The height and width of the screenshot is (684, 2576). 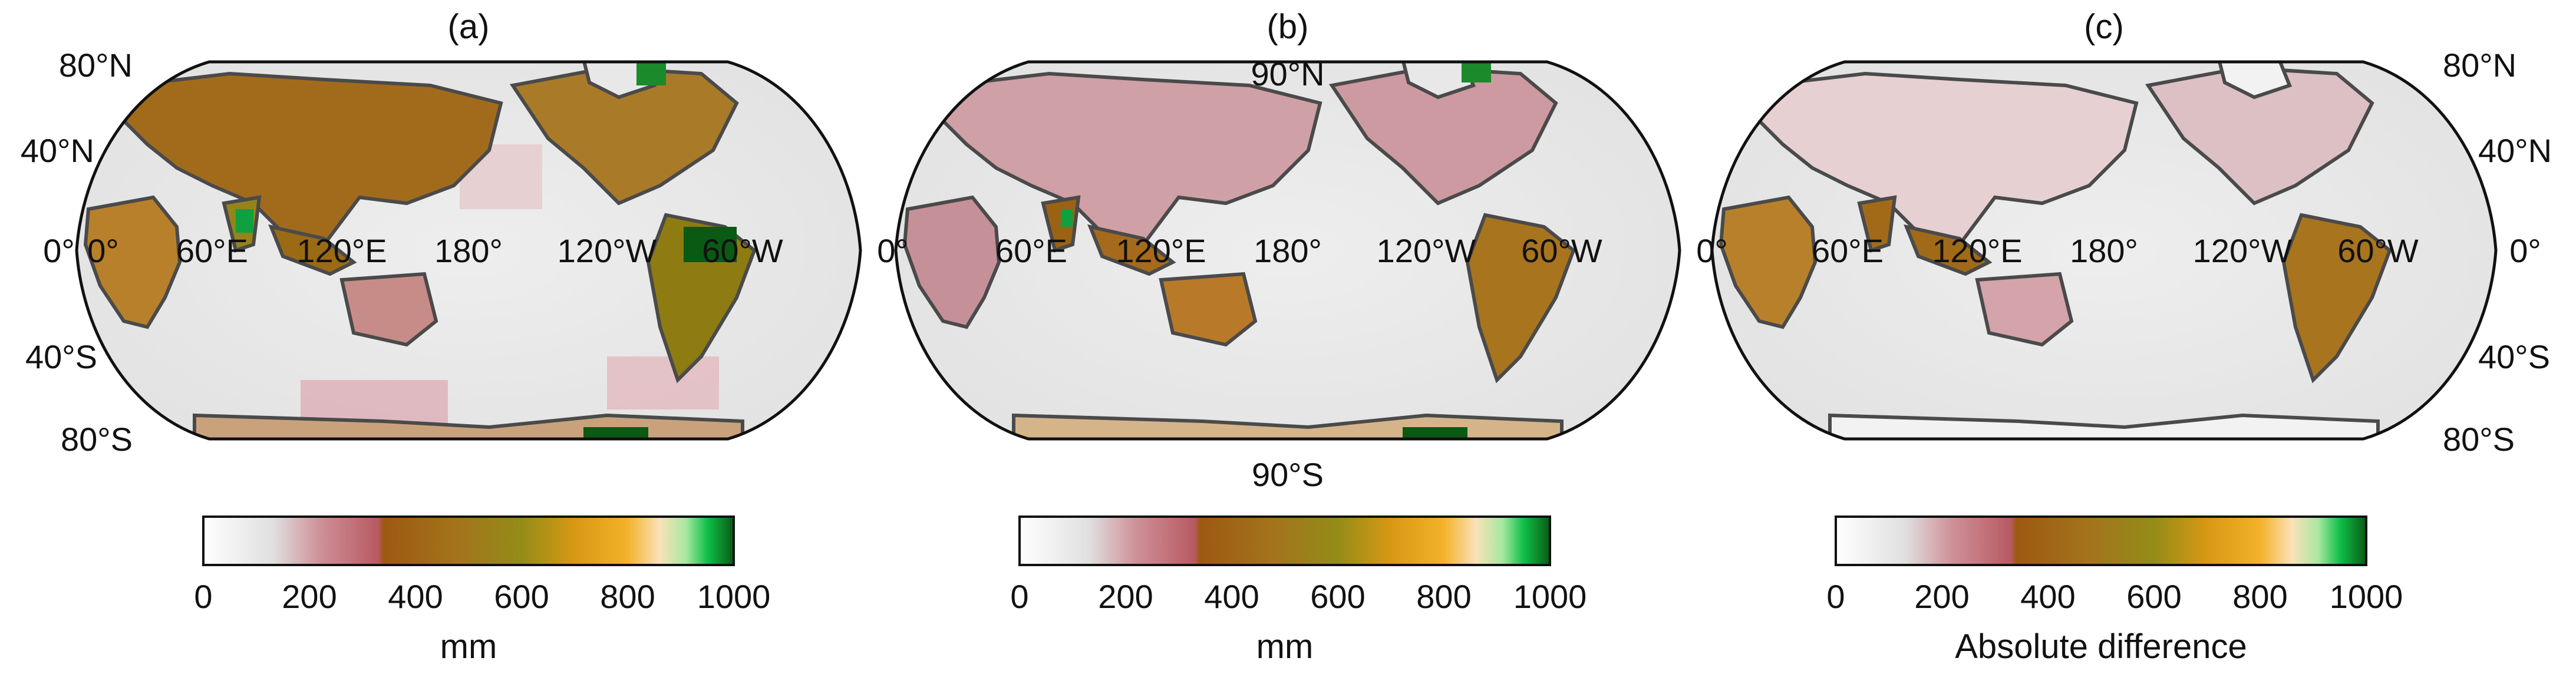 What do you see at coordinates (1231, 597) in the screenshot?
I see `colorbar-b-tick-400: 400` at bounding box center [1231, 597].